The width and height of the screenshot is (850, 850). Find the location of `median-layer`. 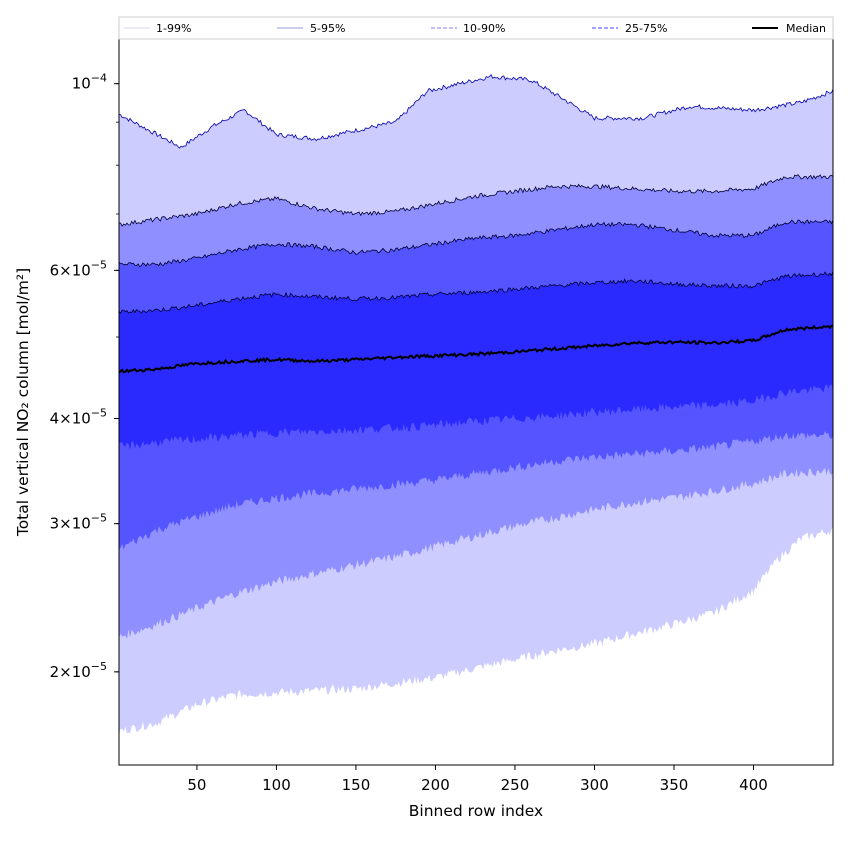

median-layer is located at coordinates (476, 349).